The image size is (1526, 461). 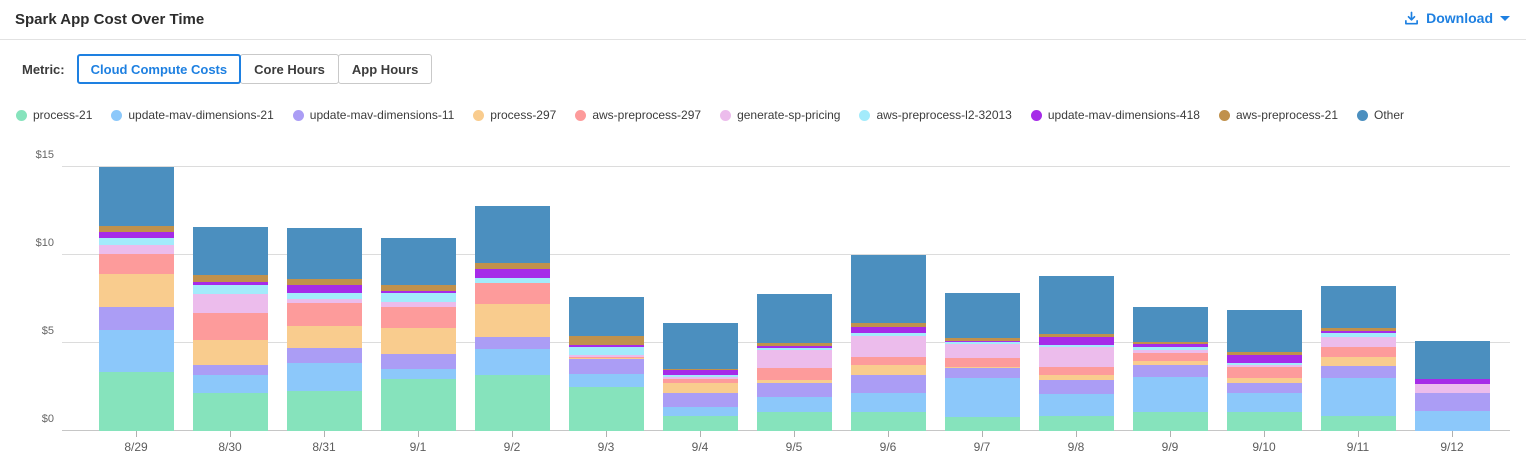 What do you see at coordinates (159, 69) in the screenshot?
I see `metric-option-cloud-compute-costs: Cloud Compute Costs` at bounding box center [159, 69].